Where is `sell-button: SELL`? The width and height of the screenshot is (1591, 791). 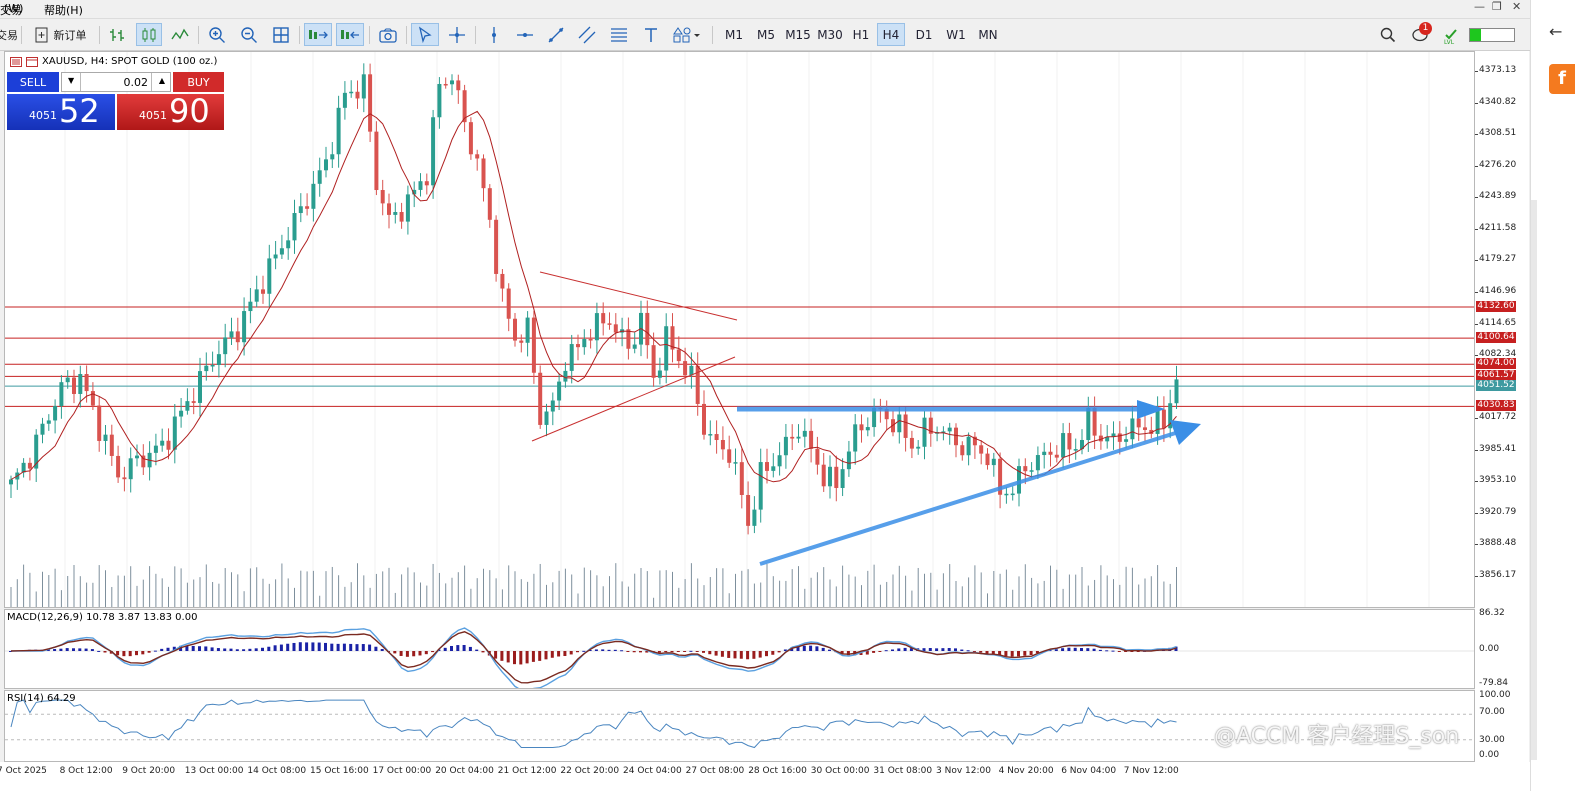 sell-button: SELL is located at coordinates (33, 82).